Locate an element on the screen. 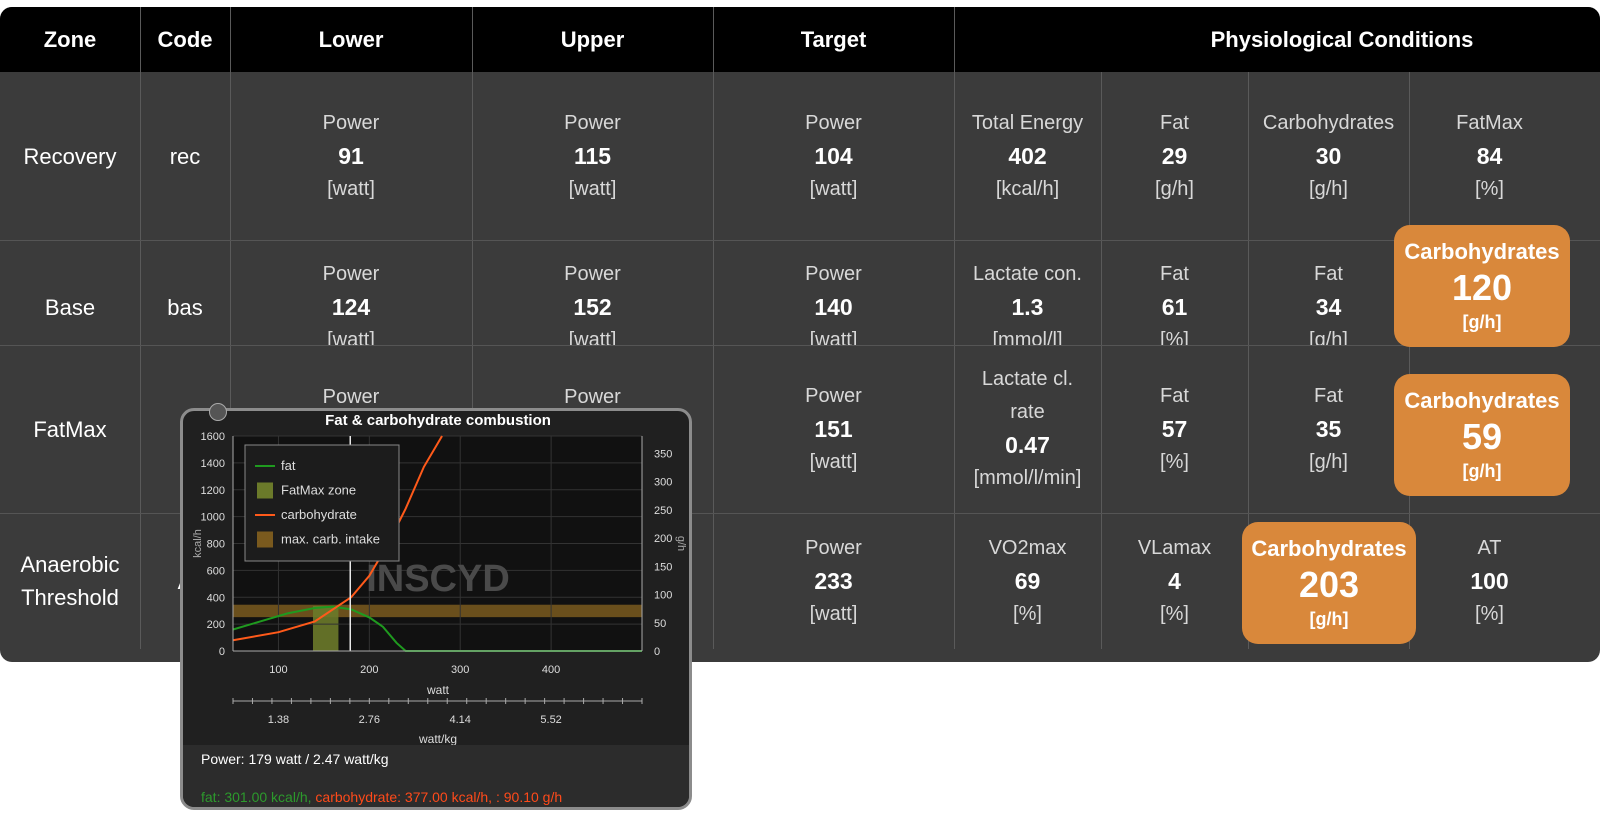  chart-title: Fat & carbohydrate combustion is located at coordinates (438, 420).